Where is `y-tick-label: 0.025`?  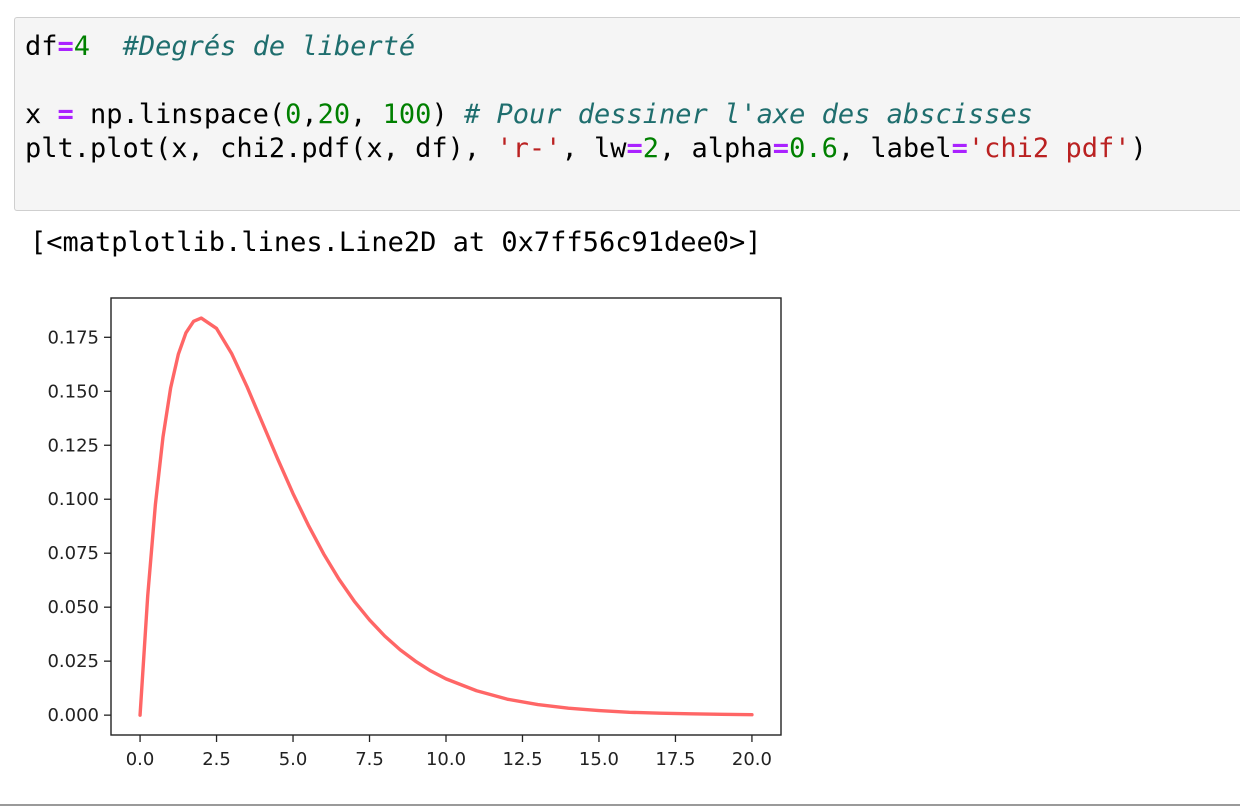 y-tick-label: 0.025 is located at coordinates (73, 661).